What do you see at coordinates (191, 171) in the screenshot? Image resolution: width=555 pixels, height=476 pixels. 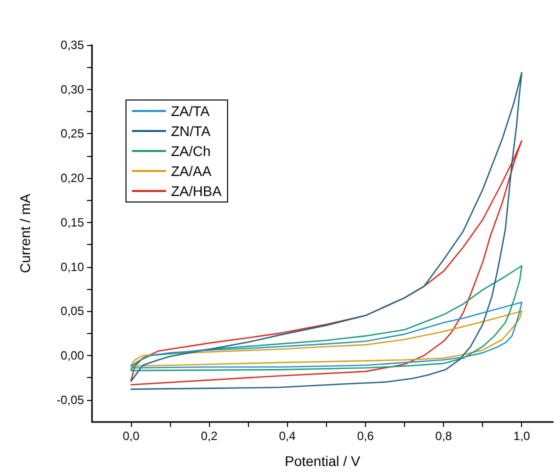 I see `legend-label: ZA/AA` at bounding box center [191, 171].